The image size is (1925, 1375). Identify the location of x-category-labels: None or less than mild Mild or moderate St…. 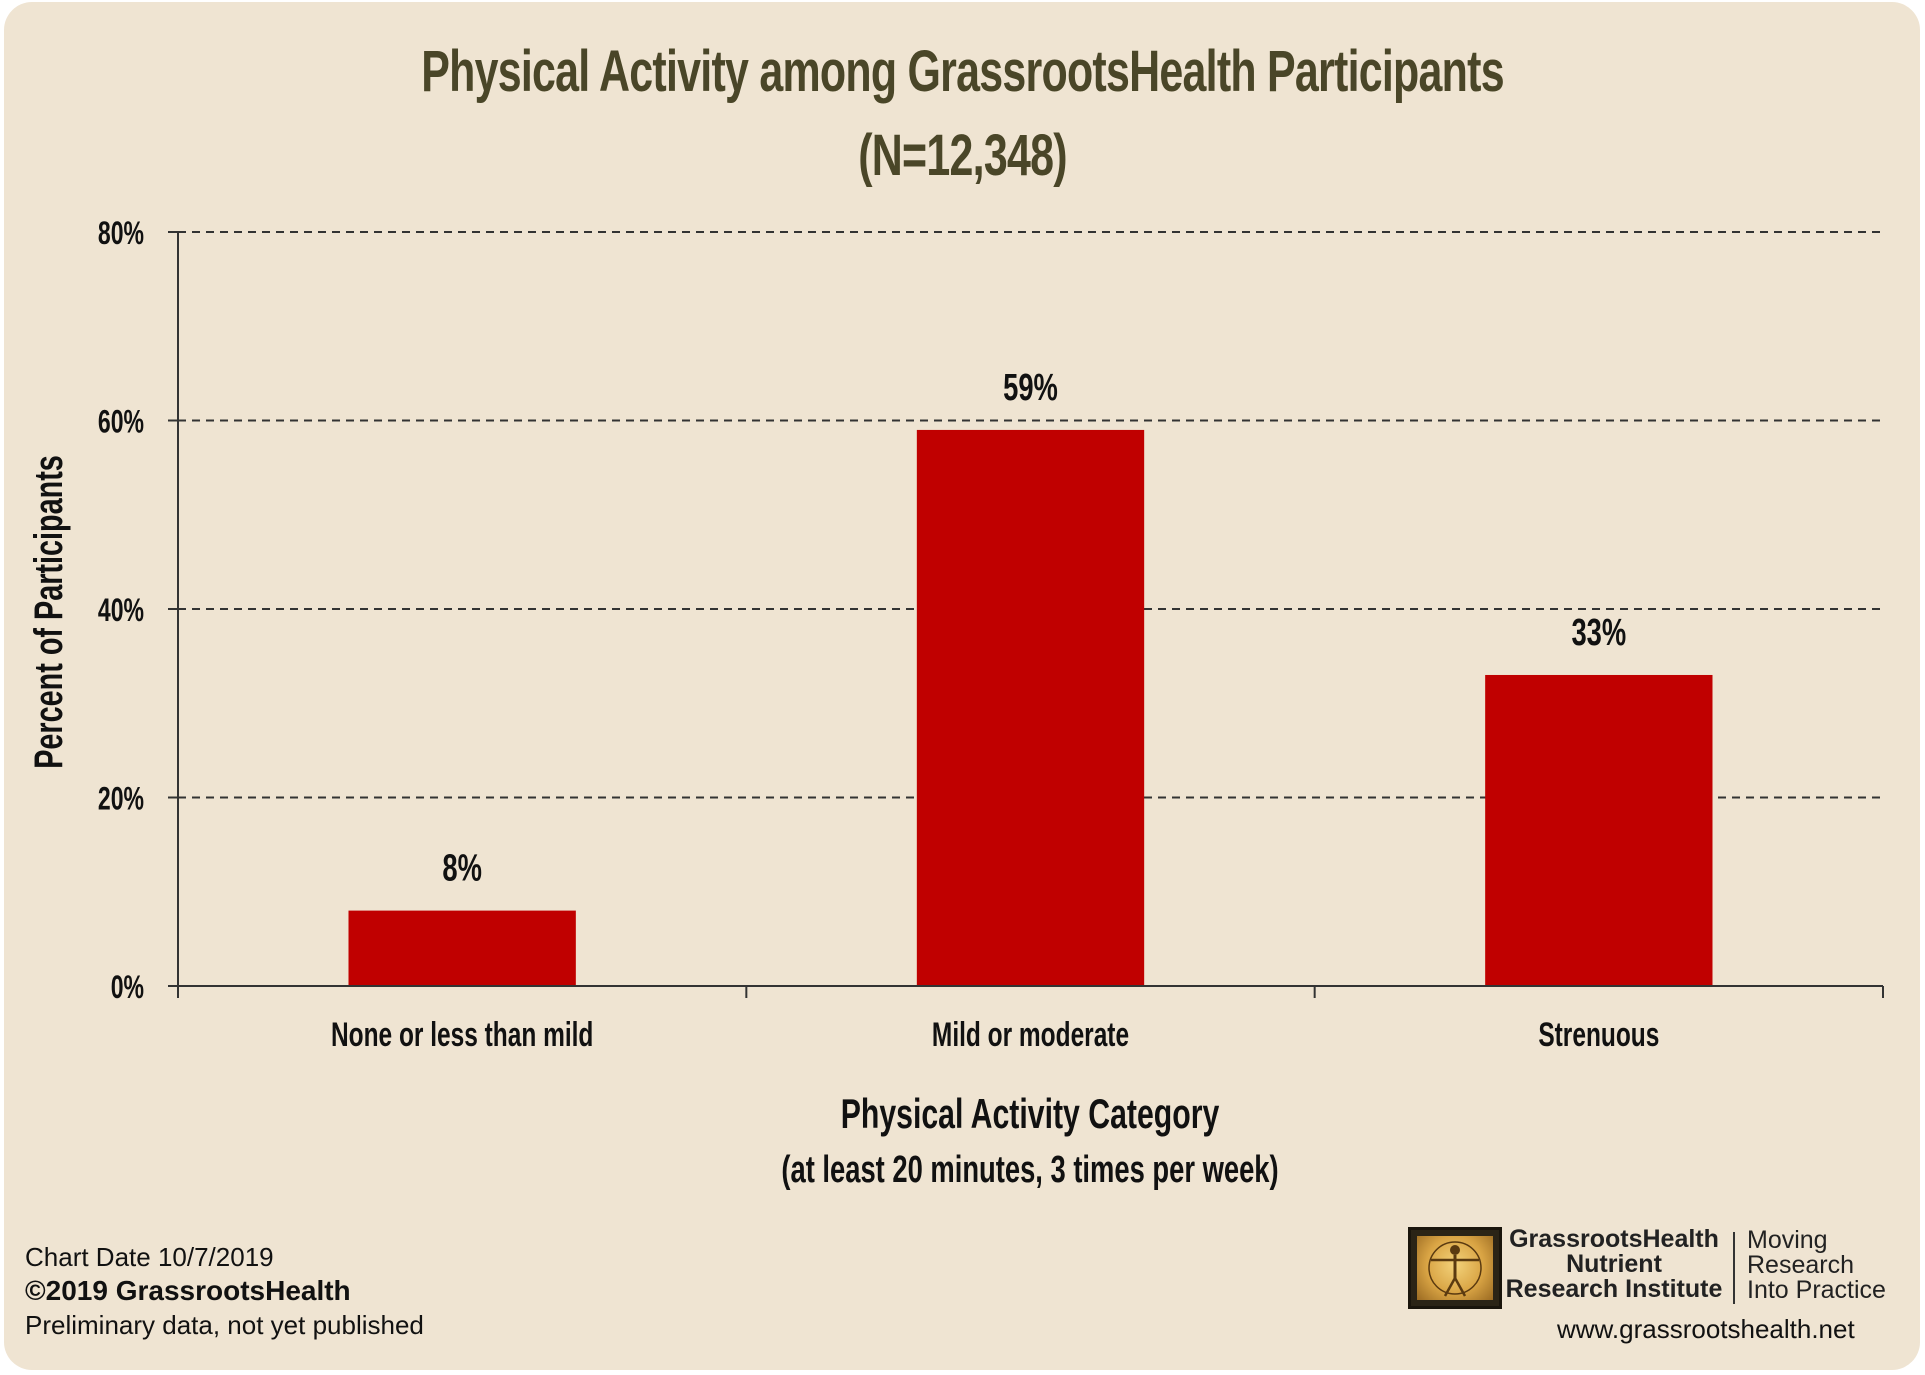
(995, 1035).